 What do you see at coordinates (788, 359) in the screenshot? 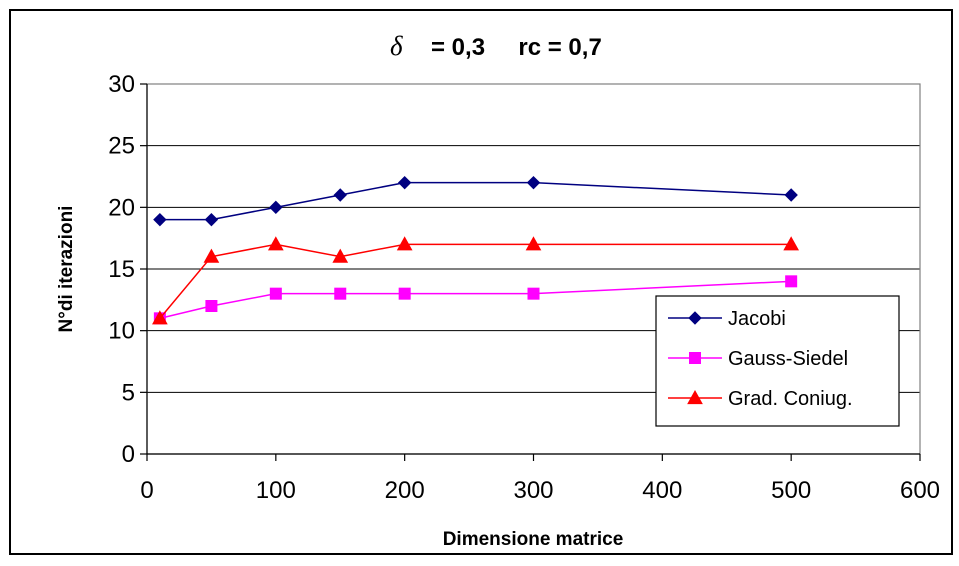
I see `legend-label: Gauss-Siedel` at bounding box center [788, 359].